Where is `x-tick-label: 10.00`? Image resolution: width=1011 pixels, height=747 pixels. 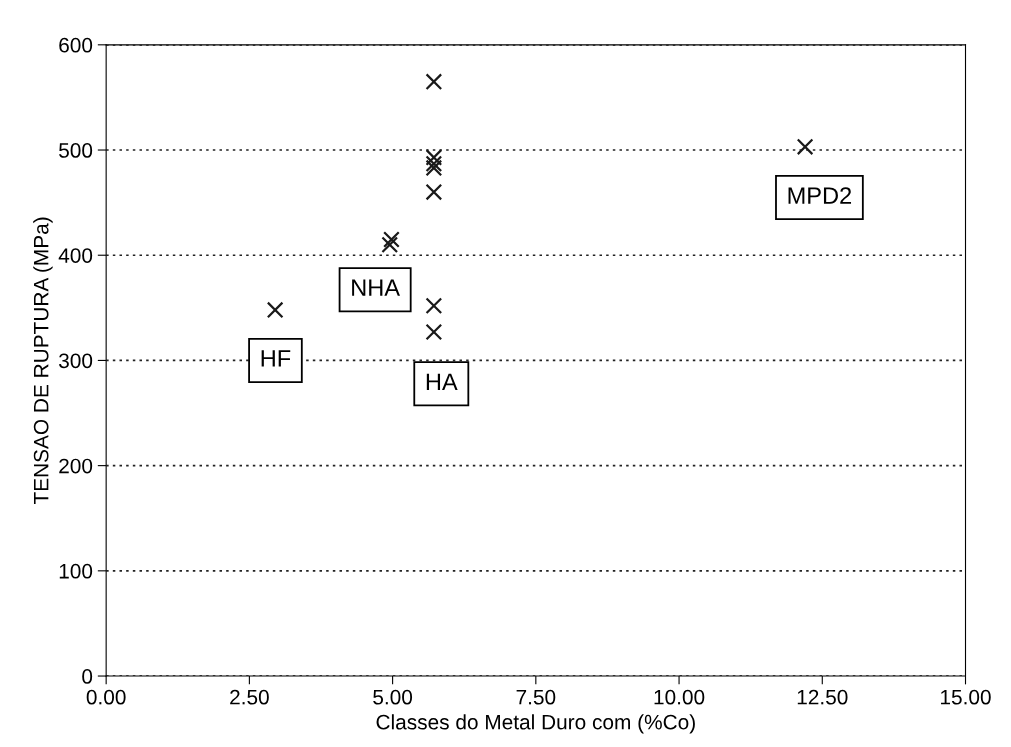 x-tick-label: 10.00 is located at coordinates (679, 697).